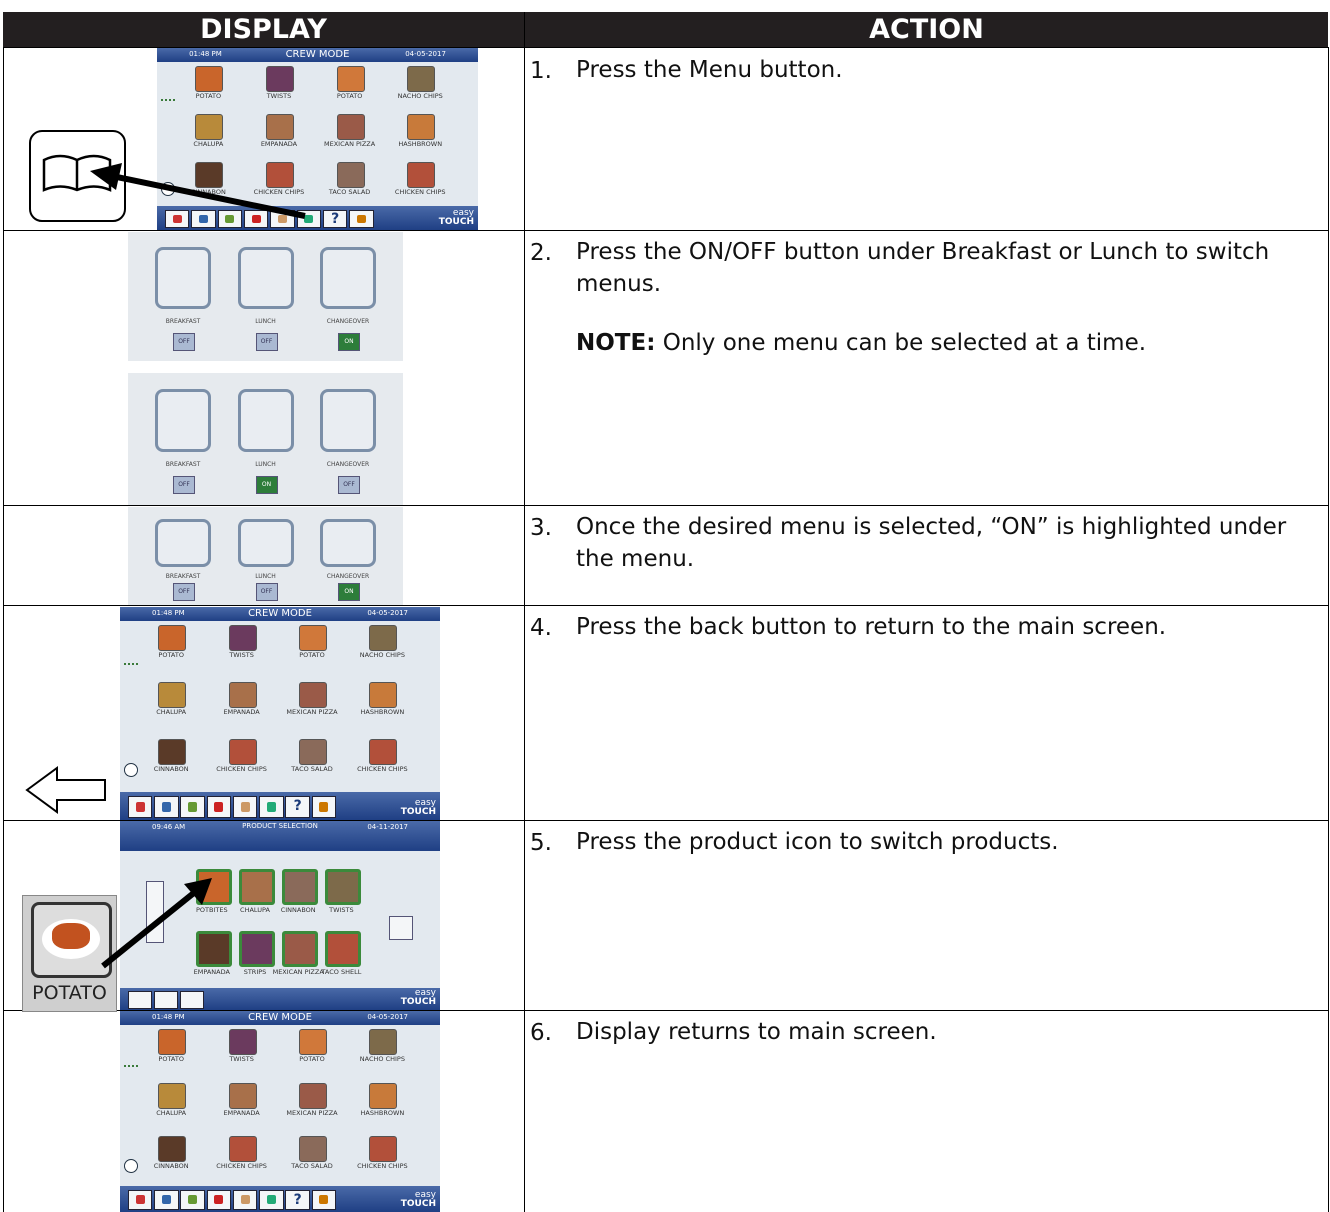 This screenshot has width=1330, height=1212. I want to click on step-number: 1., so click(541, 71).